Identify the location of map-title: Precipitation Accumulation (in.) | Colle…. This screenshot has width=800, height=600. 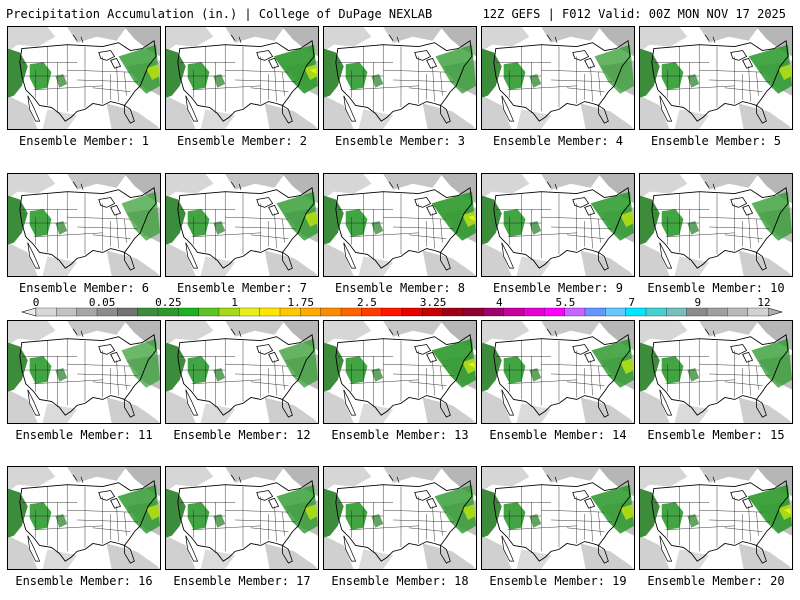
(219, 14).